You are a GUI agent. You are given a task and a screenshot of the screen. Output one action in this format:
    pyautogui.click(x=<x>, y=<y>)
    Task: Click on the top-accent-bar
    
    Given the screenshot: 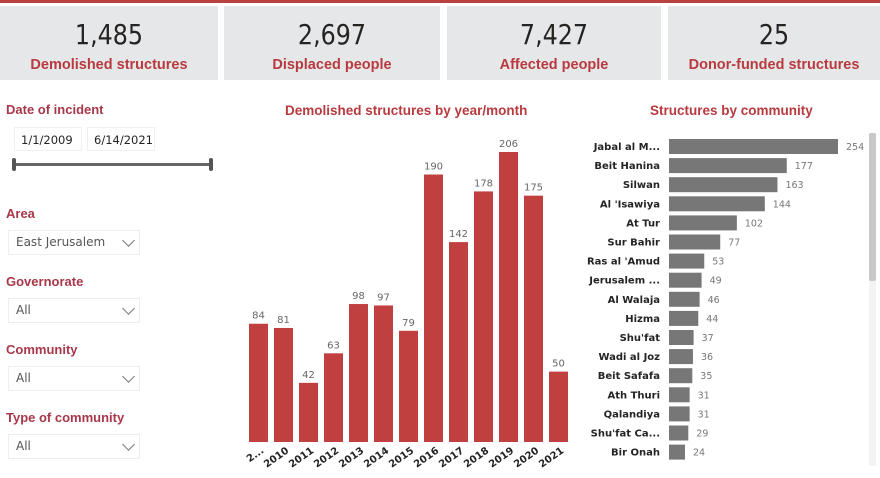 What is the action you would take?
    pyautogui.click(x=440, y=1)
    